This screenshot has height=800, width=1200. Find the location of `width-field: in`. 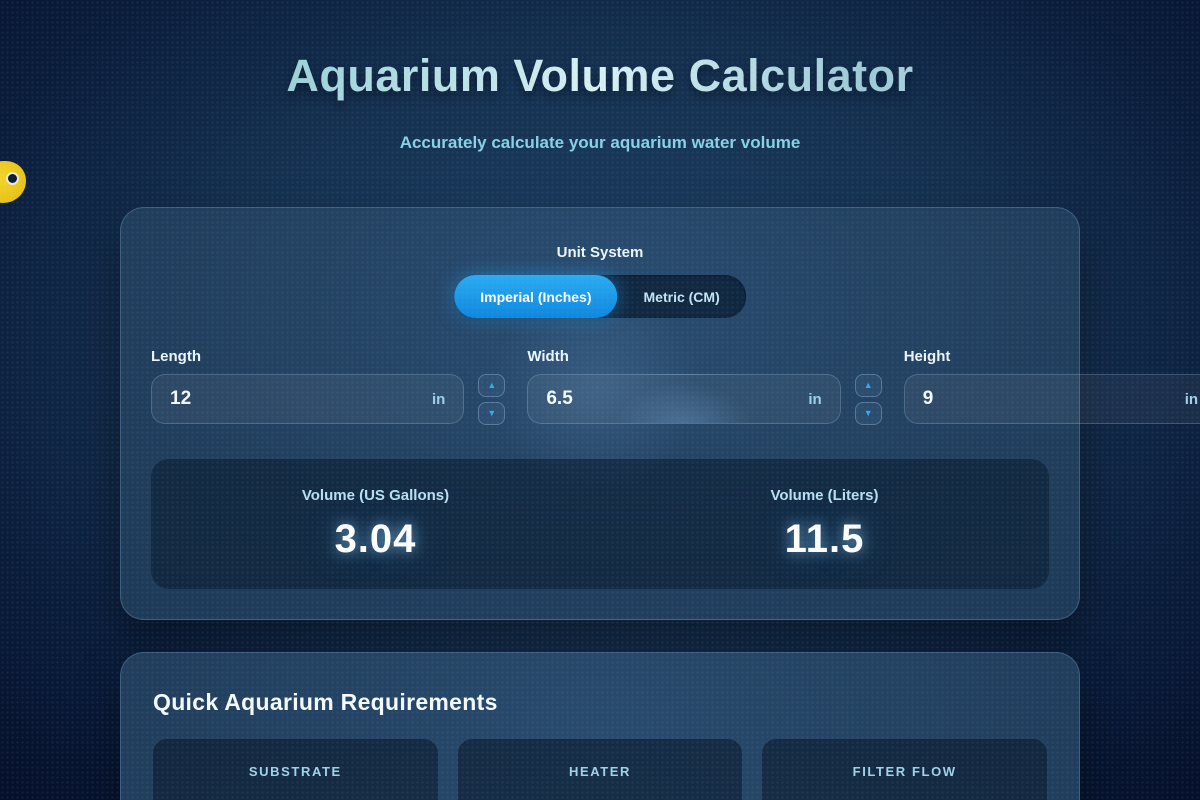

width-field: in is located at coordinates (684, 399).